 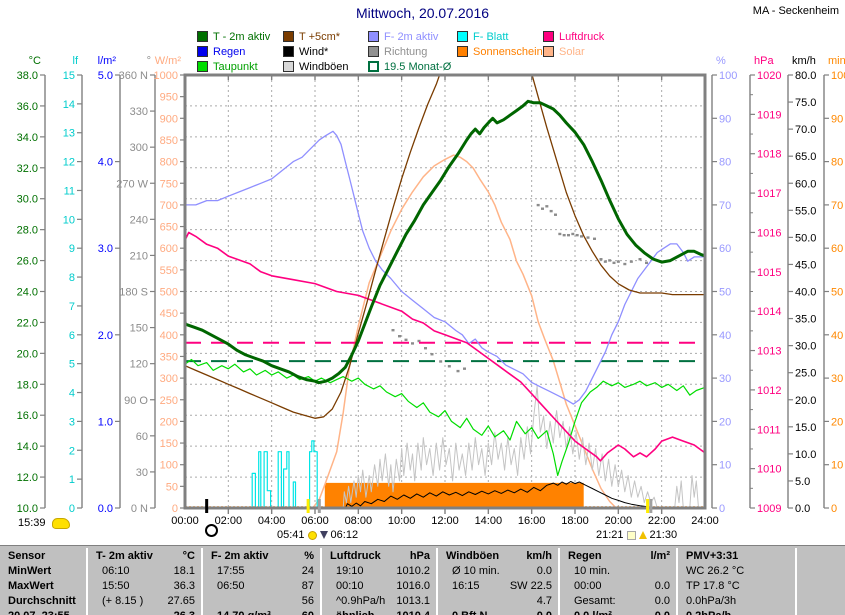 What do you see at coordinates (769, 391) in the screenshot?
I see `svg-text: 1012` at bounding box center [769, 391].